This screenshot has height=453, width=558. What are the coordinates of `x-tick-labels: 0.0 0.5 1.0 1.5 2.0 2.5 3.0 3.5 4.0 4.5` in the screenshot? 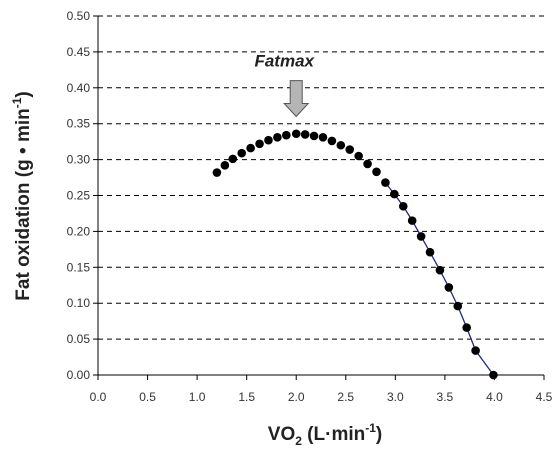 It's located at (321, 397).